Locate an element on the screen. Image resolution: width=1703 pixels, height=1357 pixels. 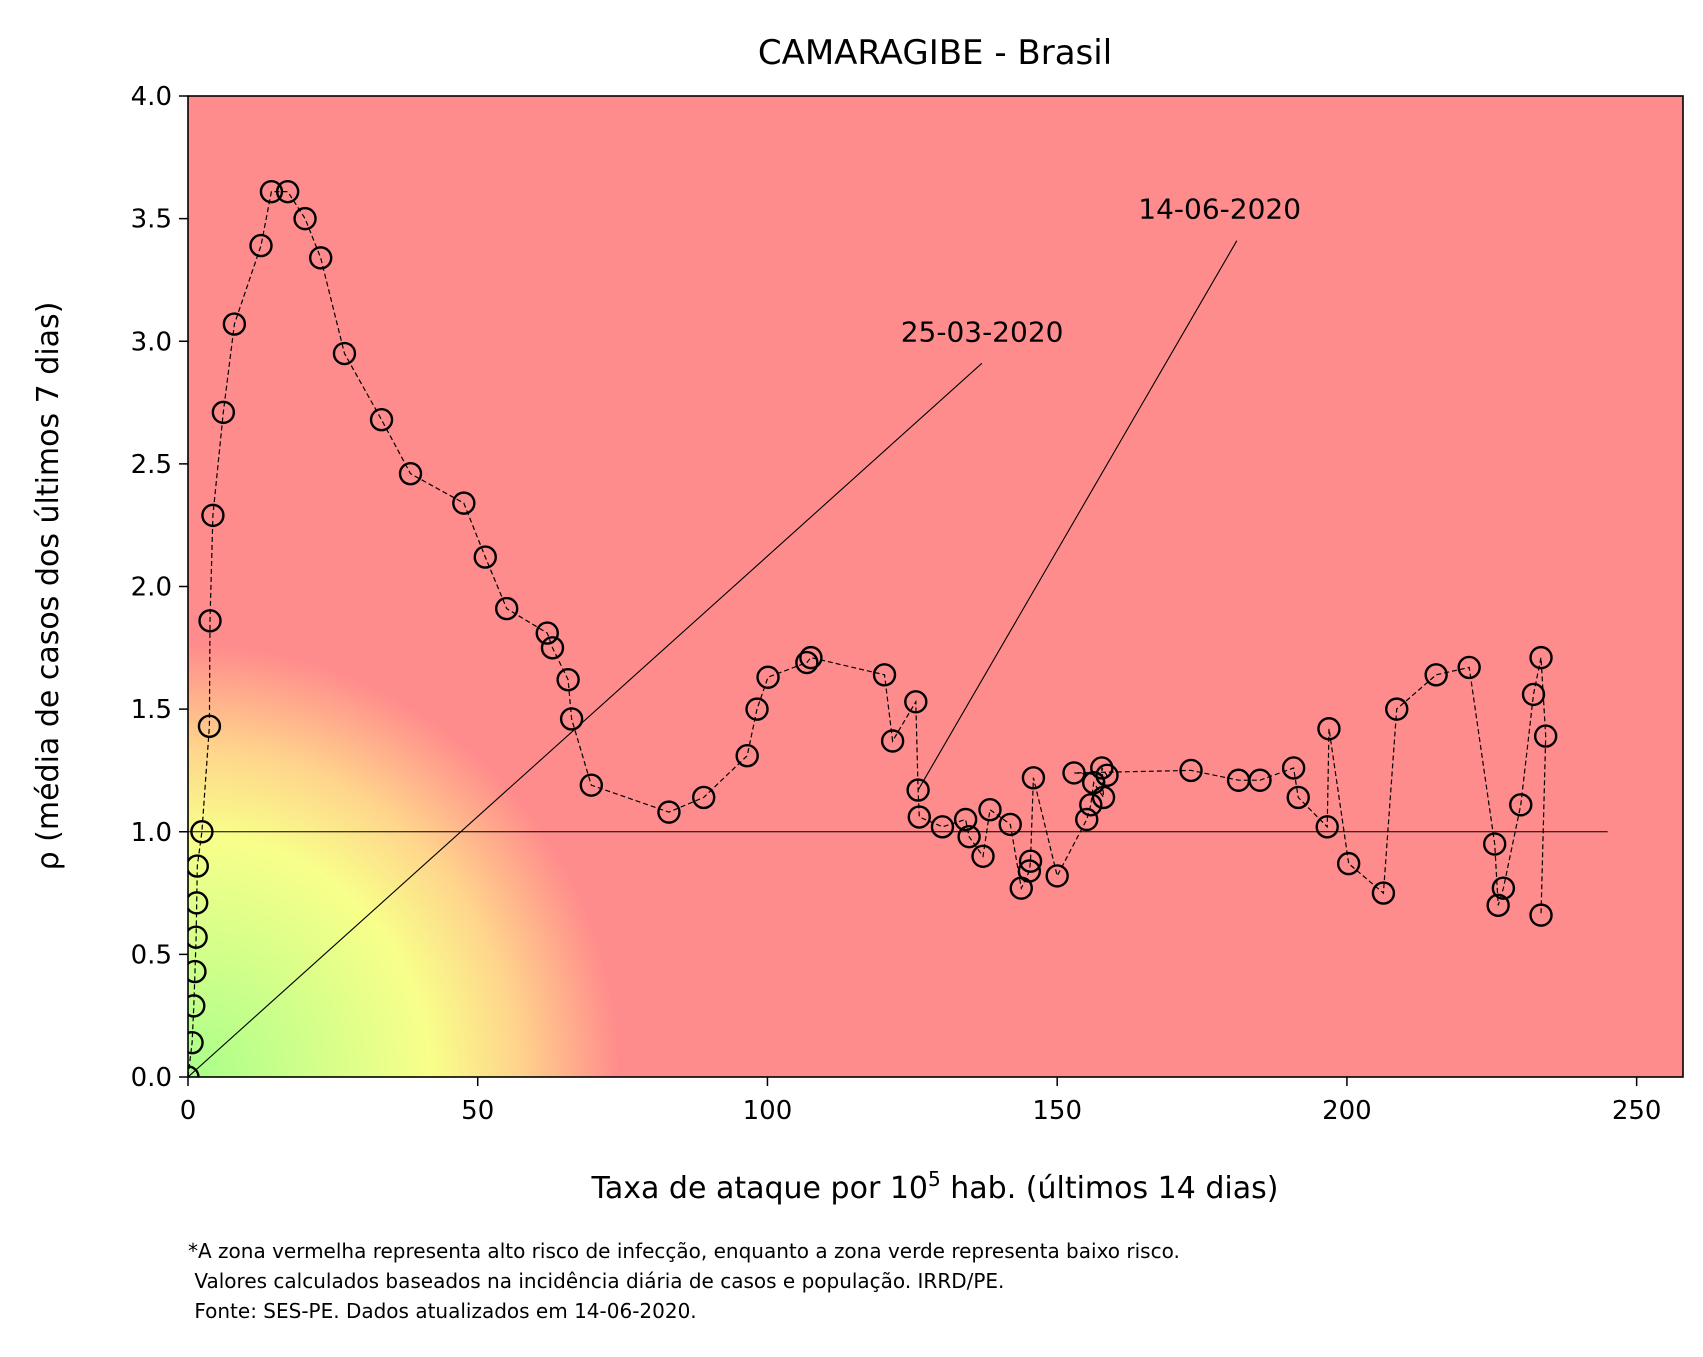
x-axis: 0 50 100 150 200 250 is located at coordinates (921, 1101).